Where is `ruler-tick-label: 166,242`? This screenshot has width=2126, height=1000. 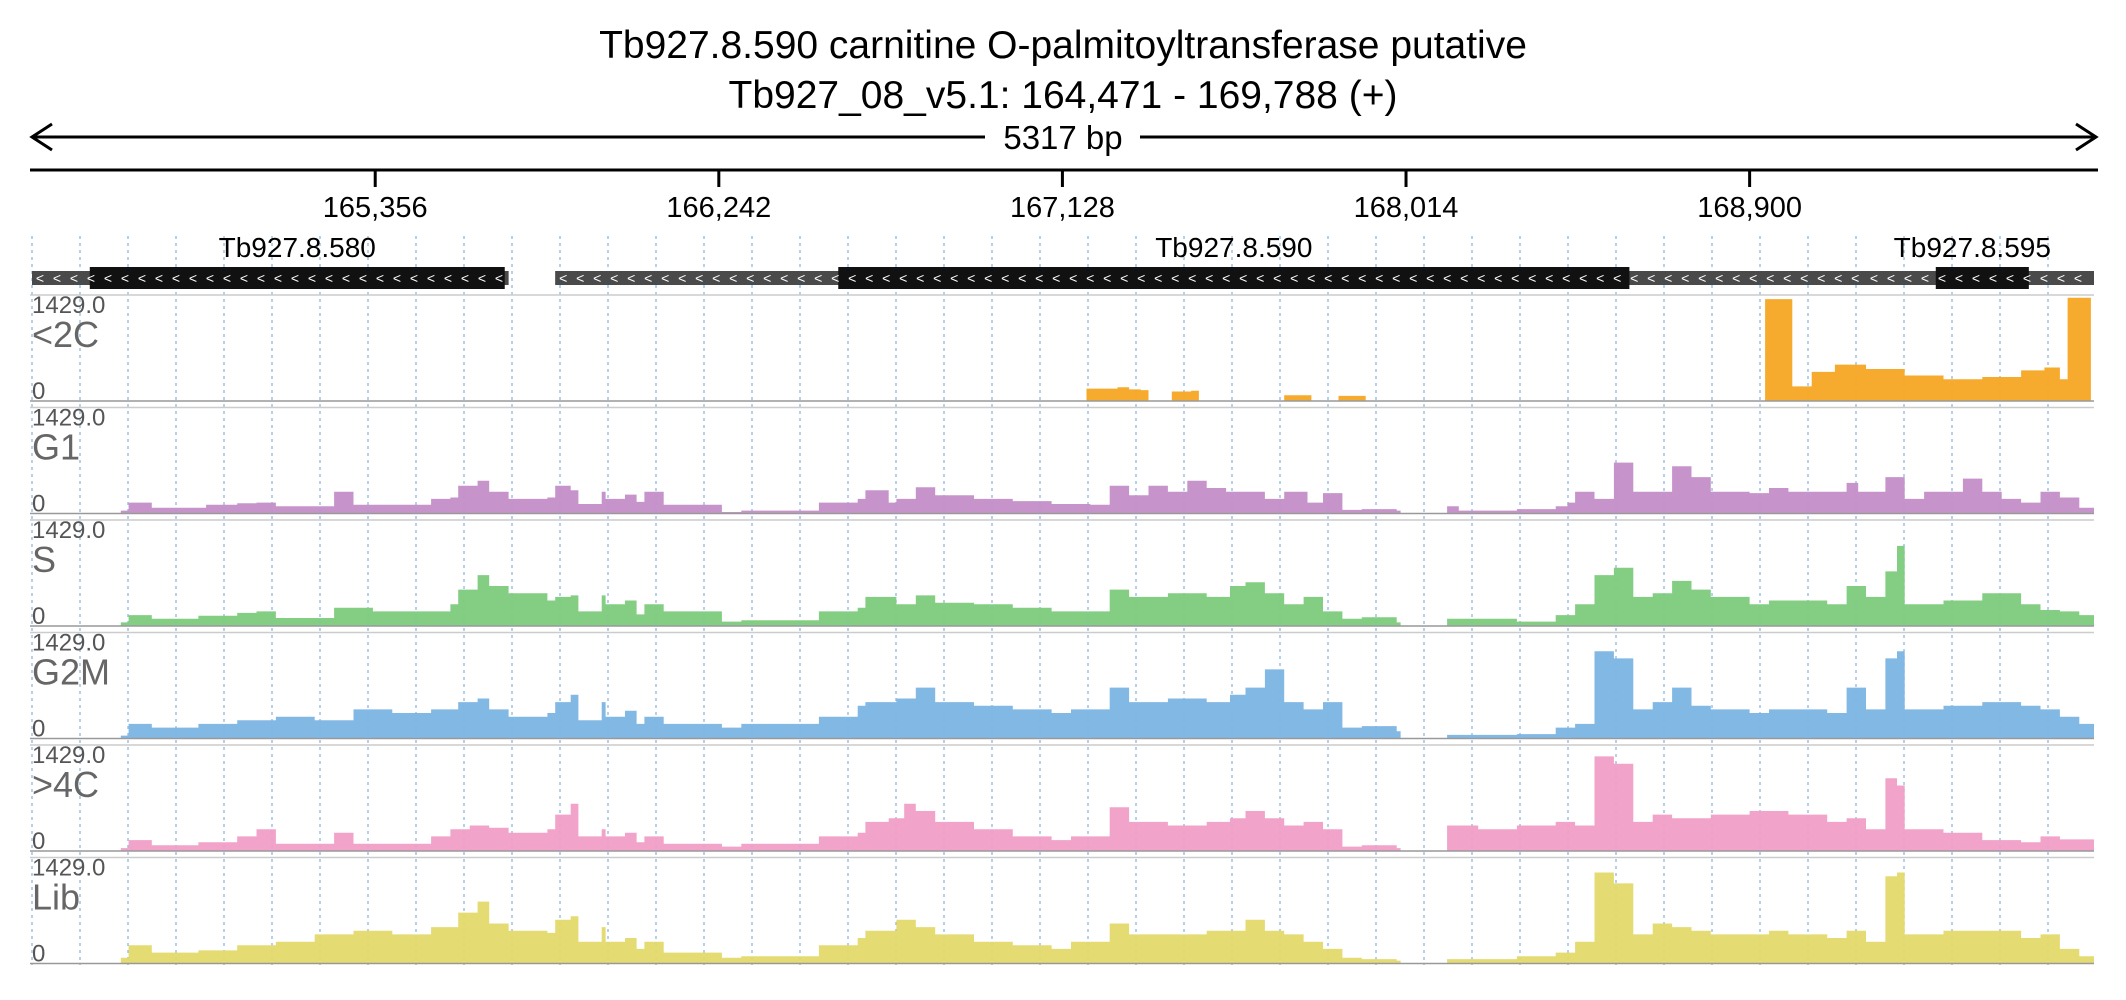
ruler-tick-label: 166,242 is located at coordinates (718, 208).